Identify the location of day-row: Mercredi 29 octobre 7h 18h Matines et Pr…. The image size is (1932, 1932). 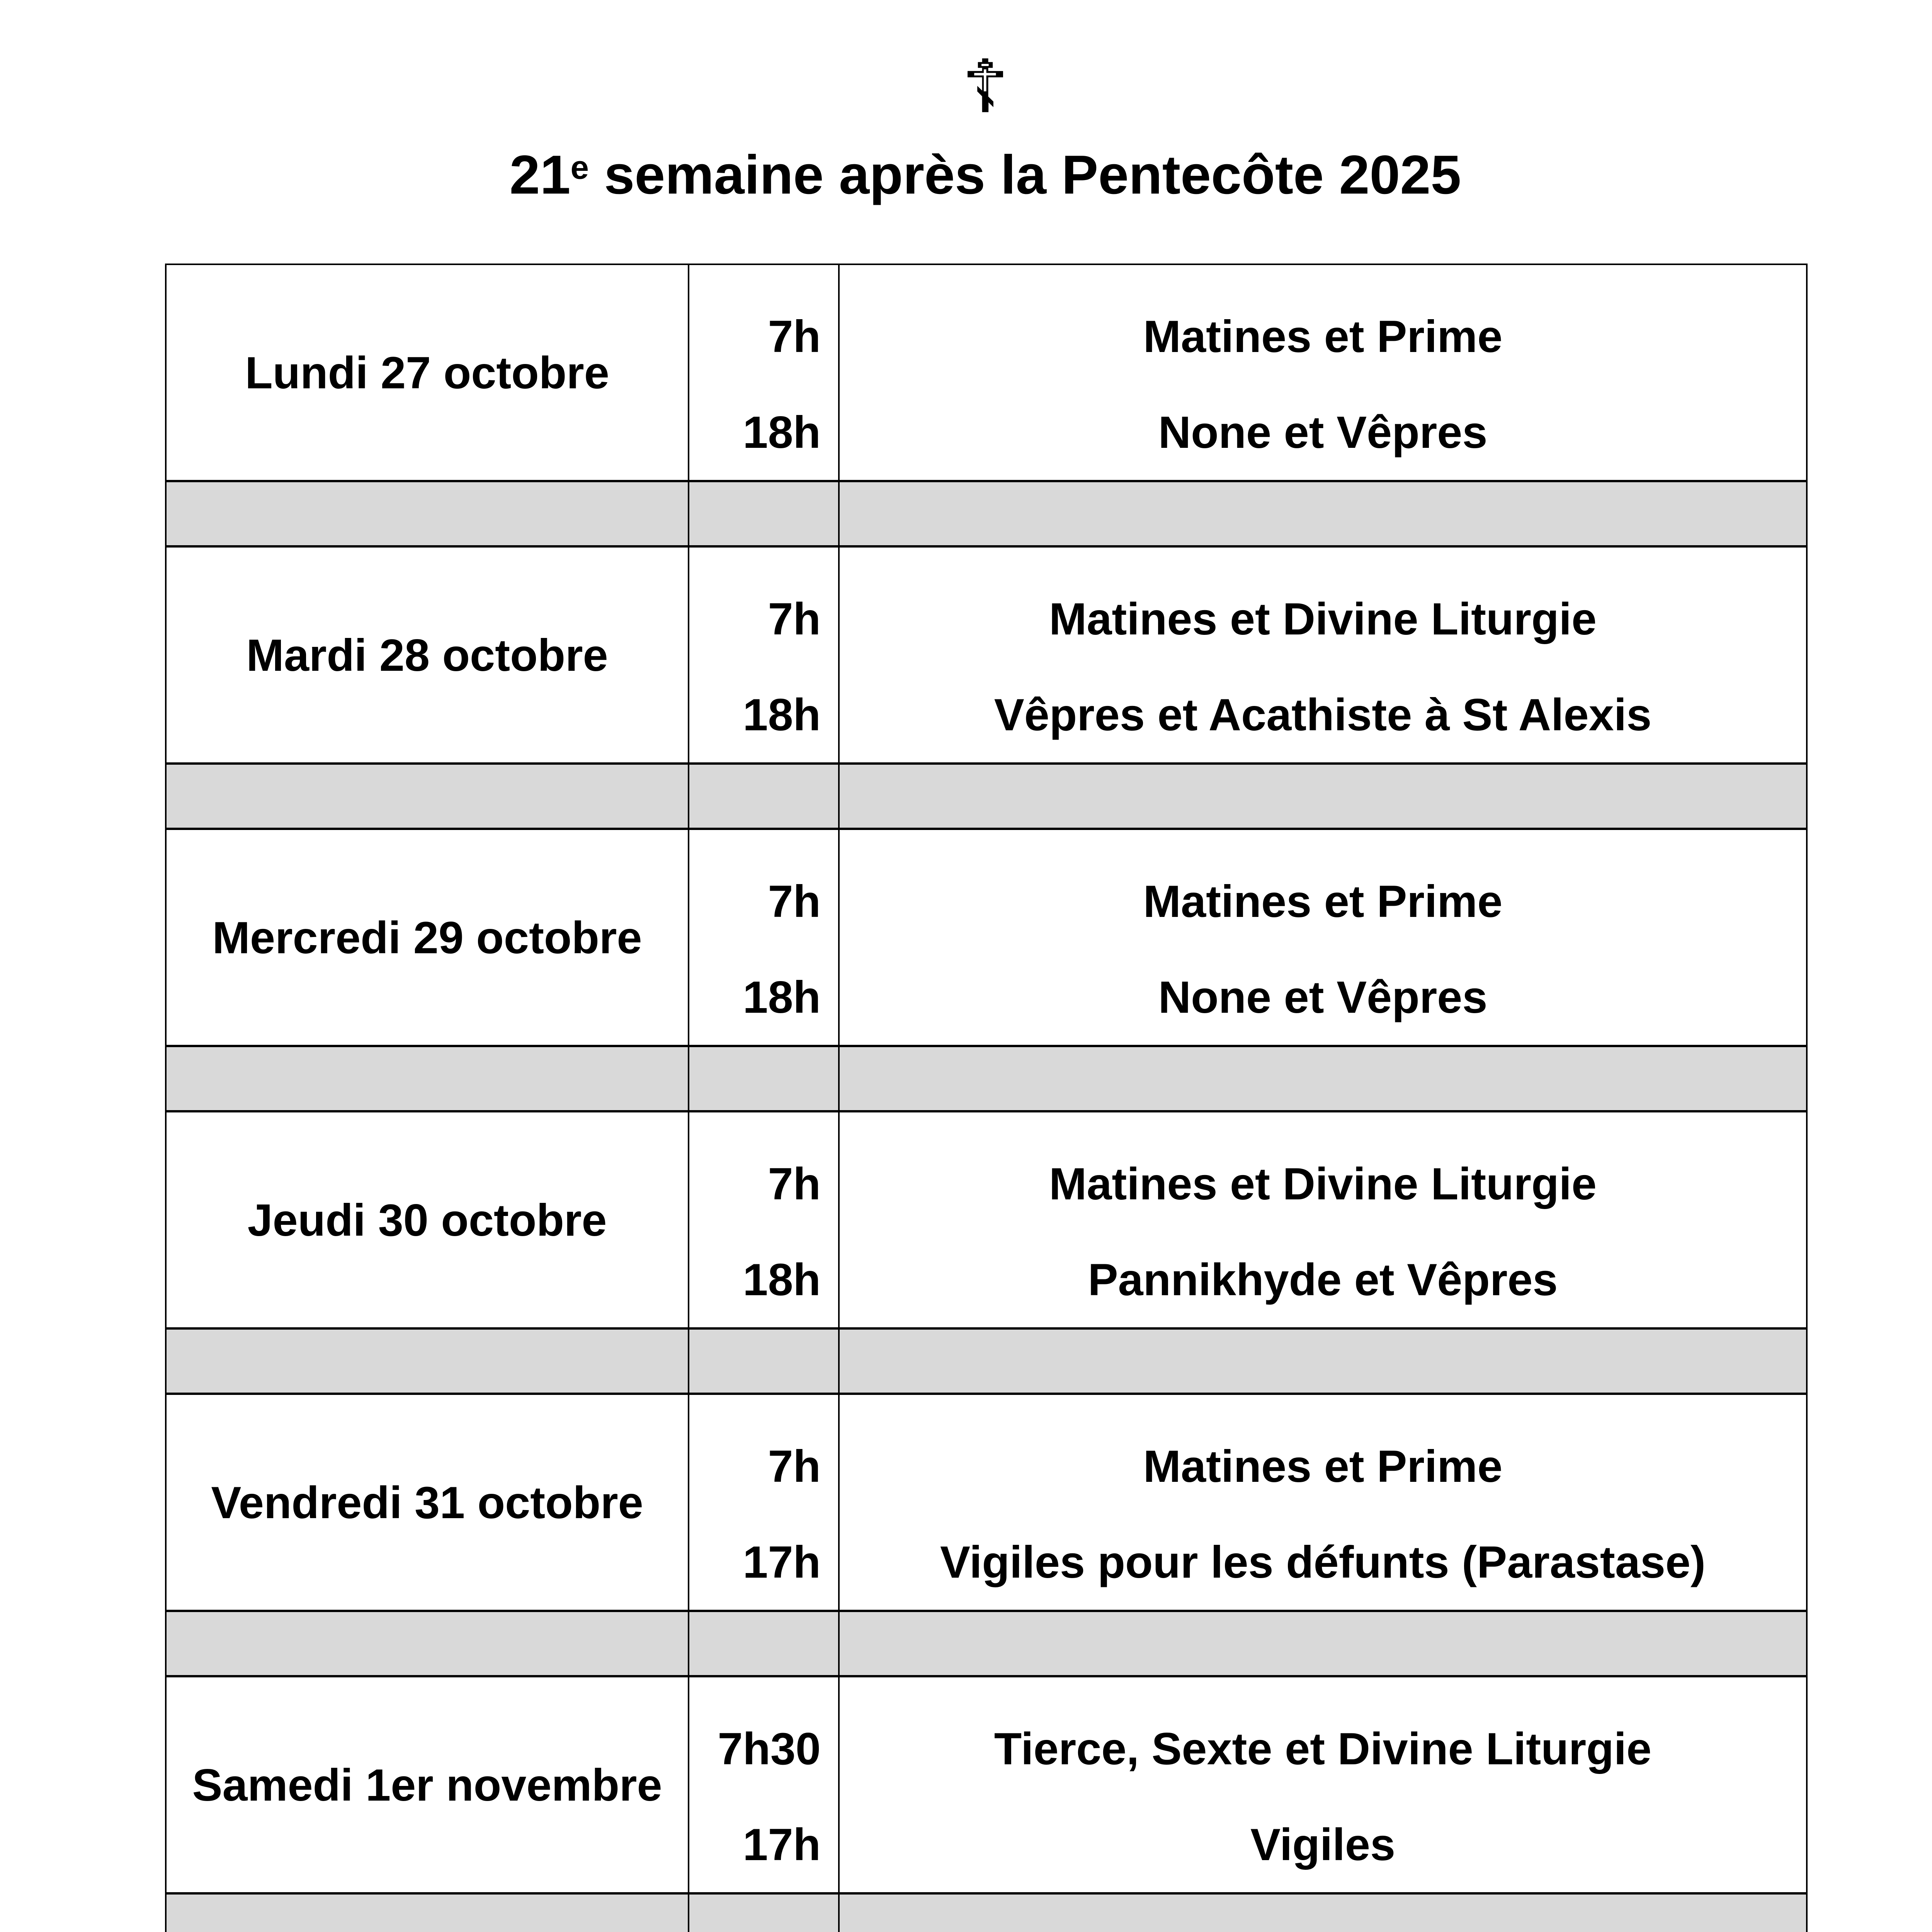
(986, 937).